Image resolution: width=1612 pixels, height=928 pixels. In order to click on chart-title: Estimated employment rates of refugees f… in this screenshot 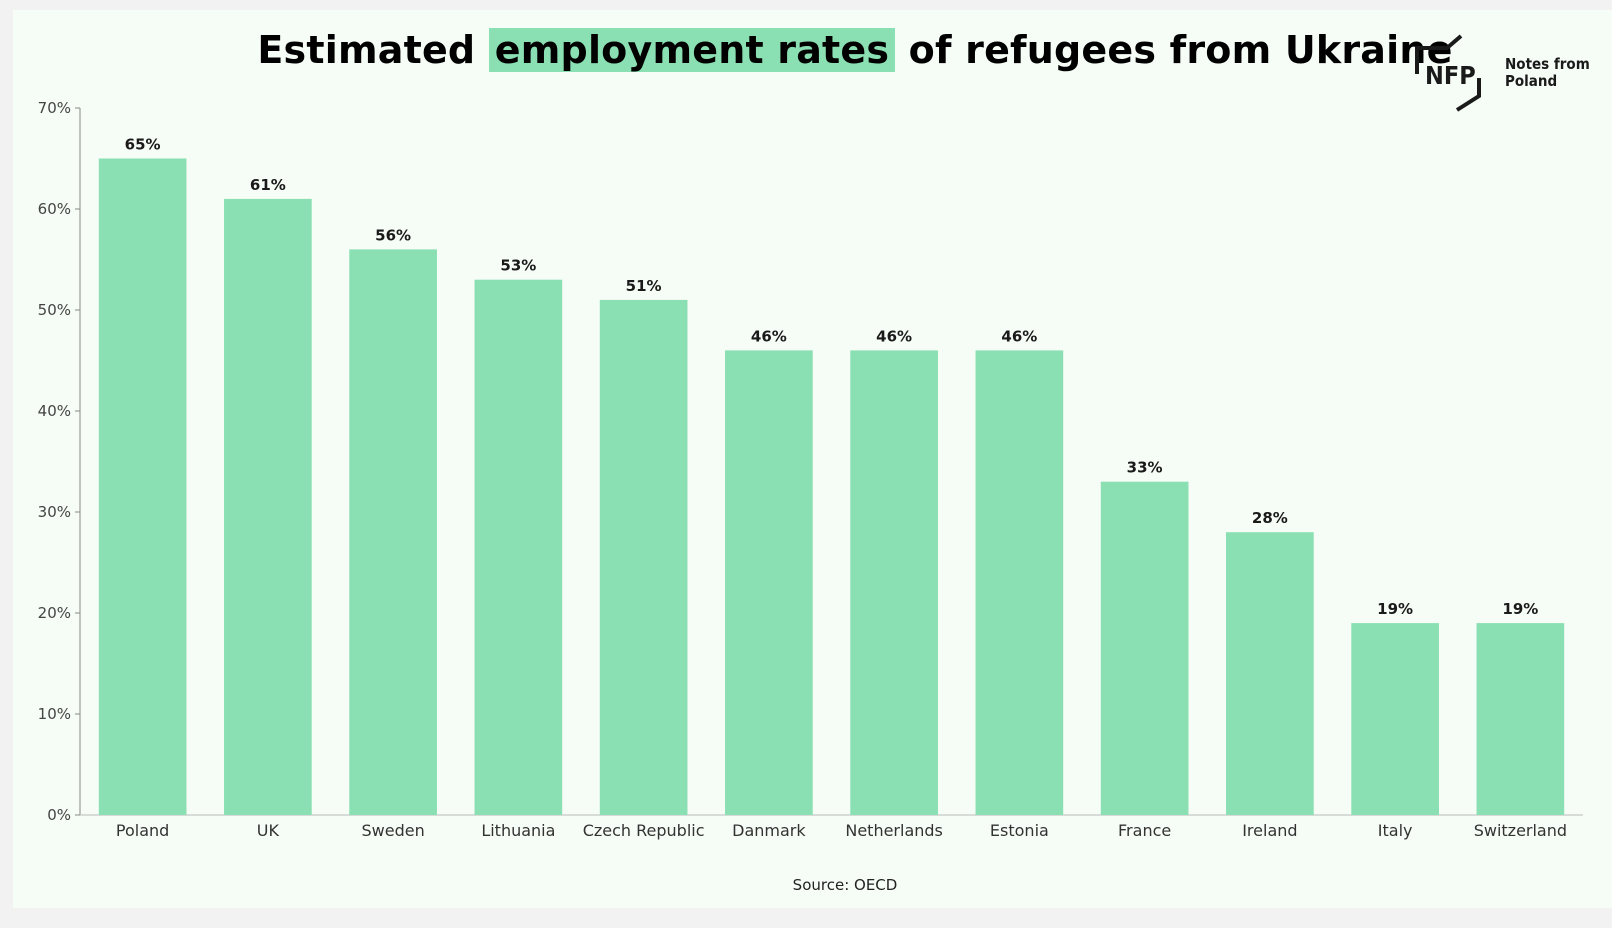, I will do `click(806, 50)`.